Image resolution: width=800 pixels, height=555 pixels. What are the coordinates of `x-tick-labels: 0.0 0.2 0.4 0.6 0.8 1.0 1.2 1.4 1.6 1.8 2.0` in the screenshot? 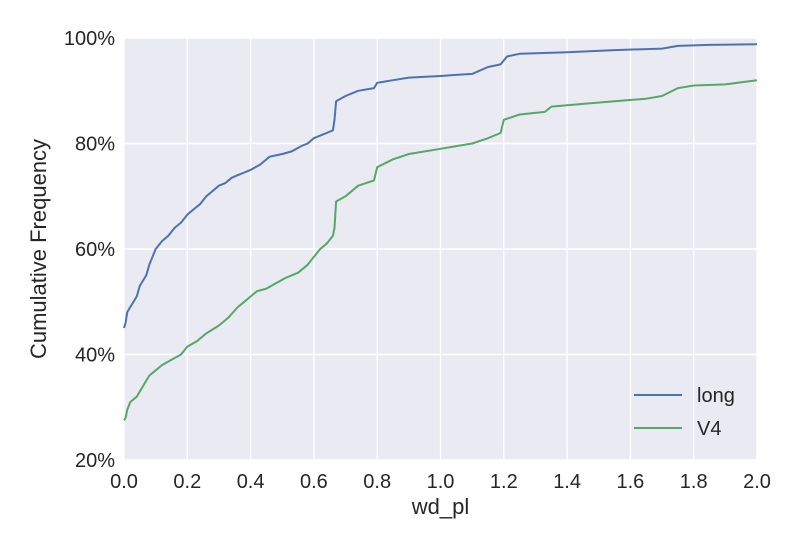 It's located at (440, 482).